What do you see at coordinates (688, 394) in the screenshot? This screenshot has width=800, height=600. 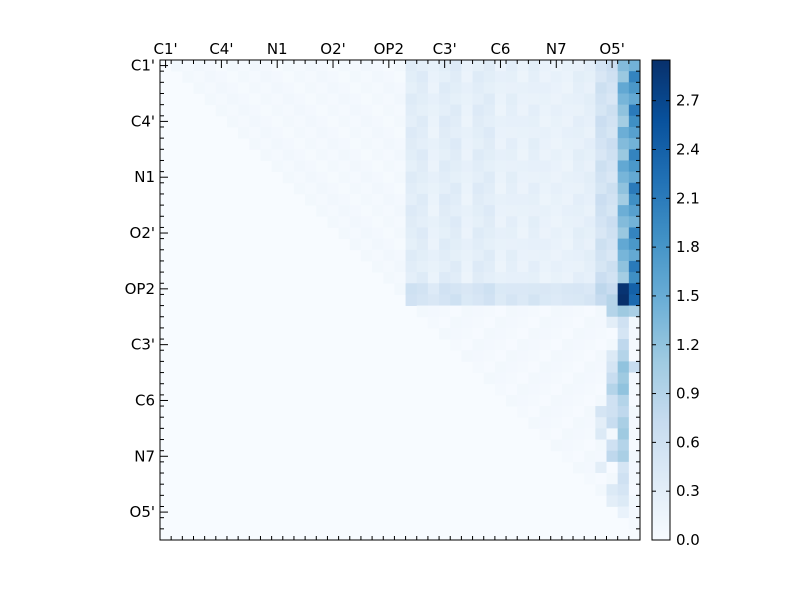 I see `colorbar-tick-label: 0.9` at bounding box center [688, 394].